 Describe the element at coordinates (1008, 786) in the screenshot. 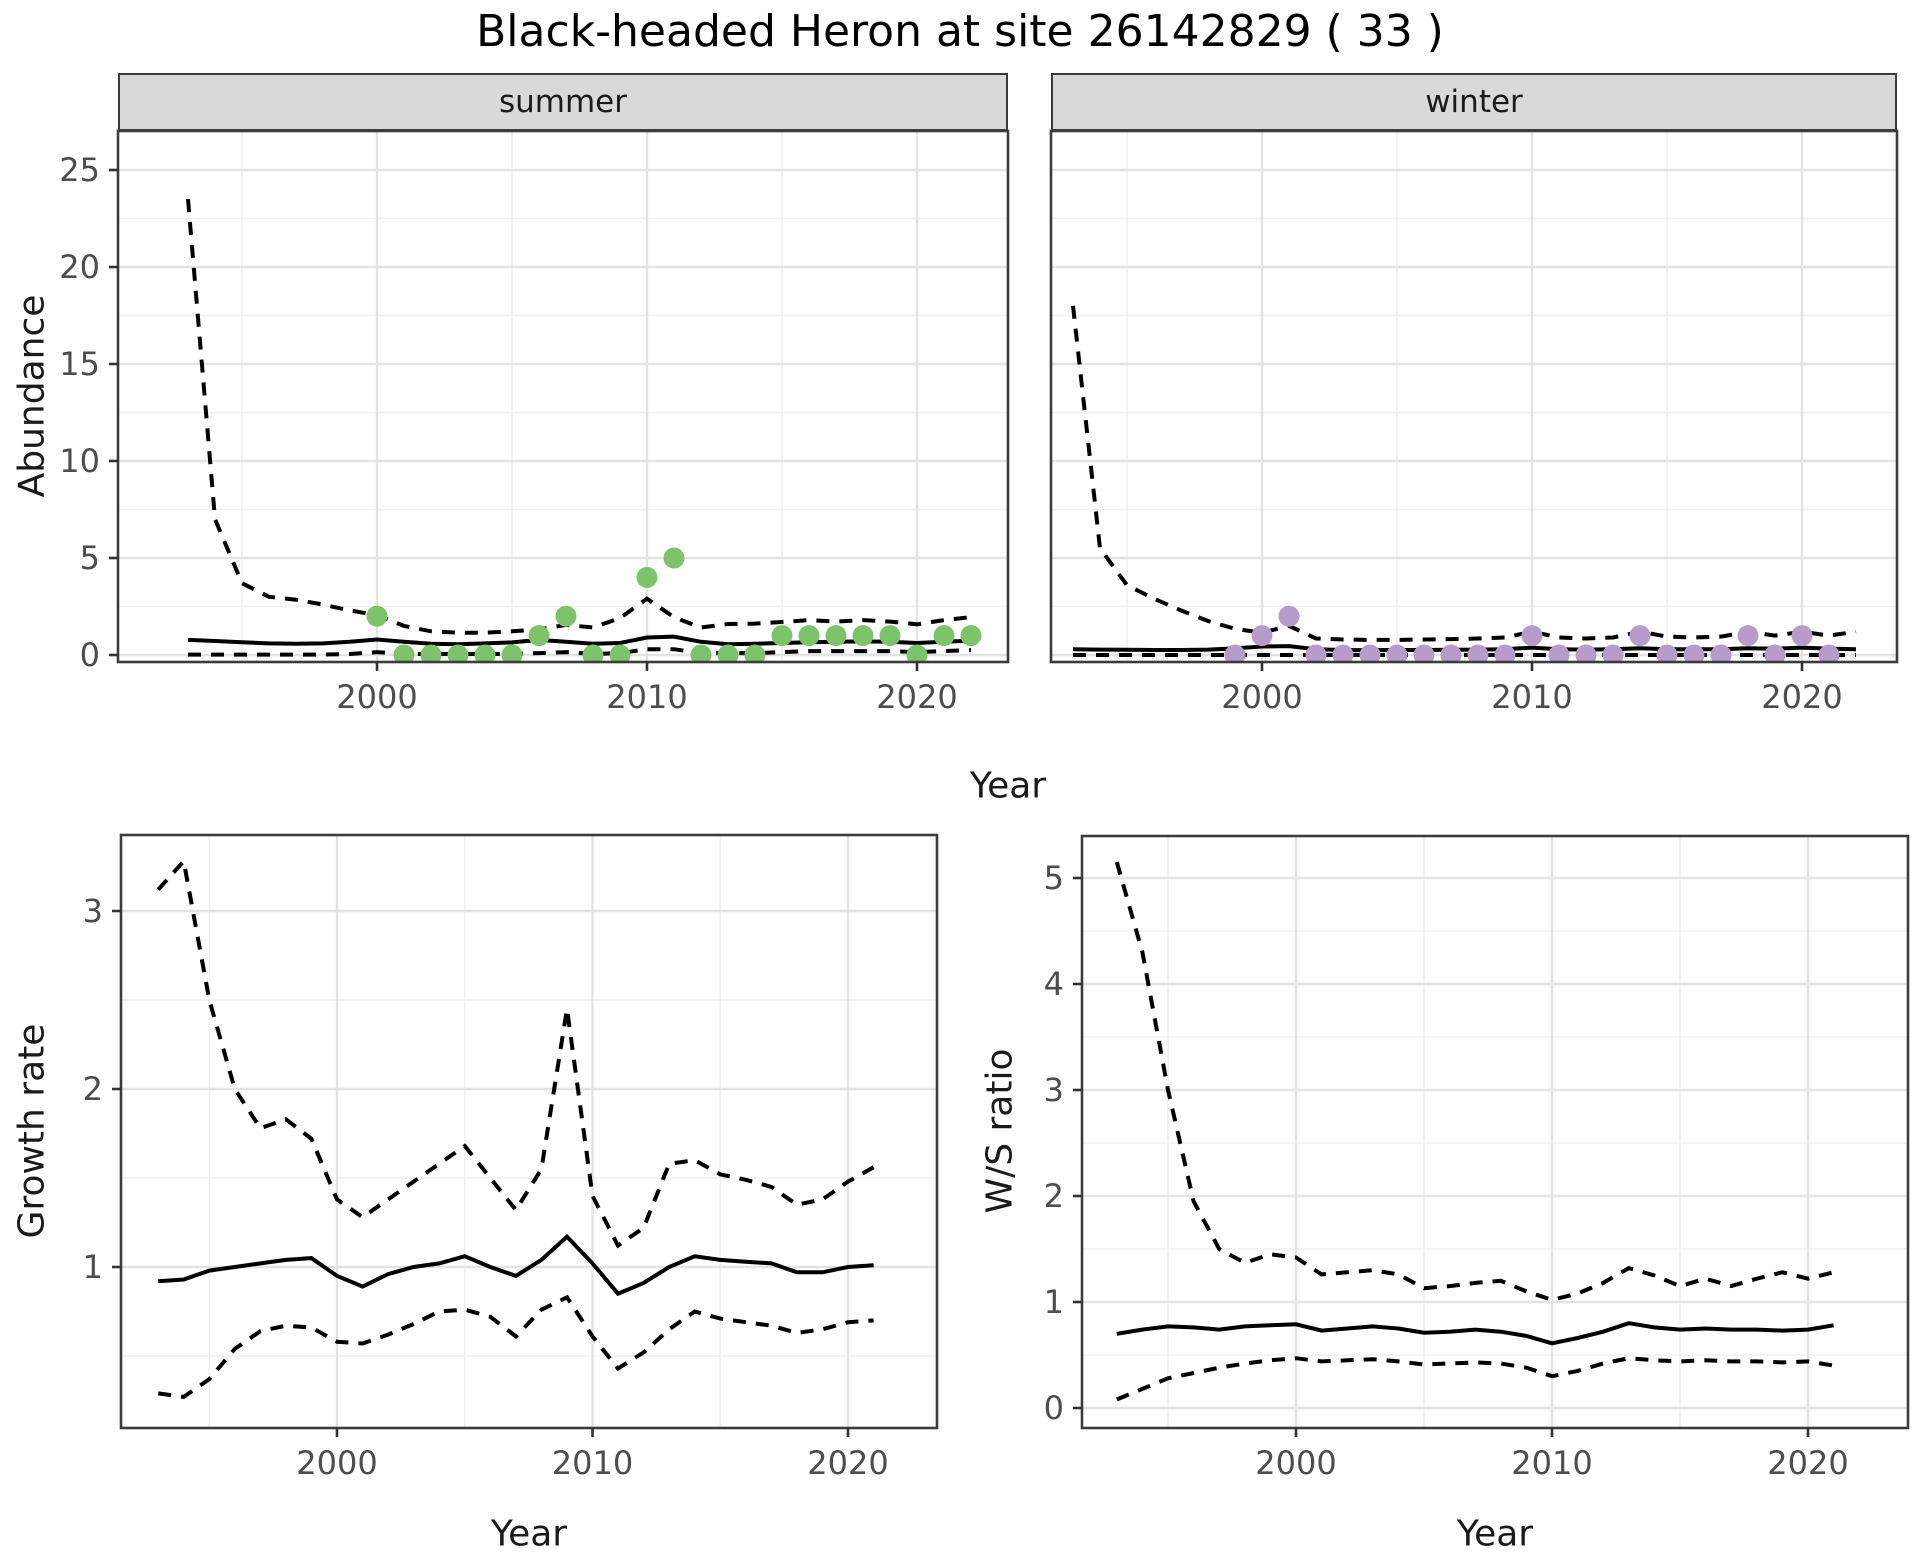

I see `x-axis-title-year-top: Year` at that location.